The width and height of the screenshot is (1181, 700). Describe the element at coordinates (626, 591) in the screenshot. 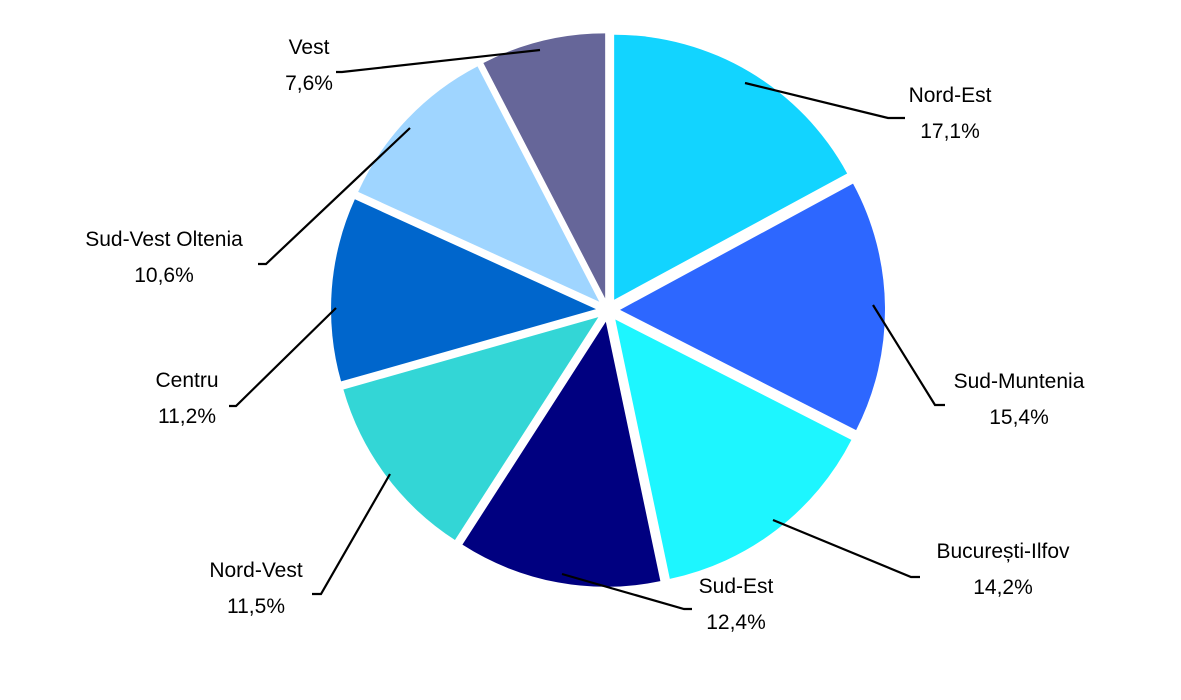

I see `leader-line-sud-est` at that location.